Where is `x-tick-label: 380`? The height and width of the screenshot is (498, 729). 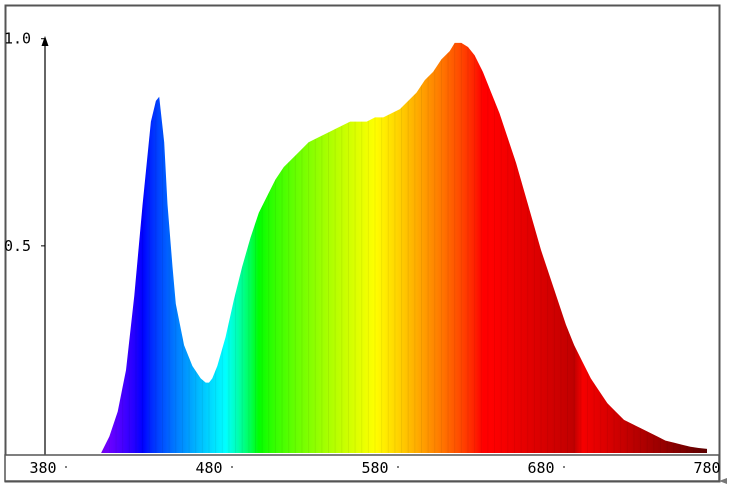 x-tick-label: 380 is located at coordinates (42, 468).